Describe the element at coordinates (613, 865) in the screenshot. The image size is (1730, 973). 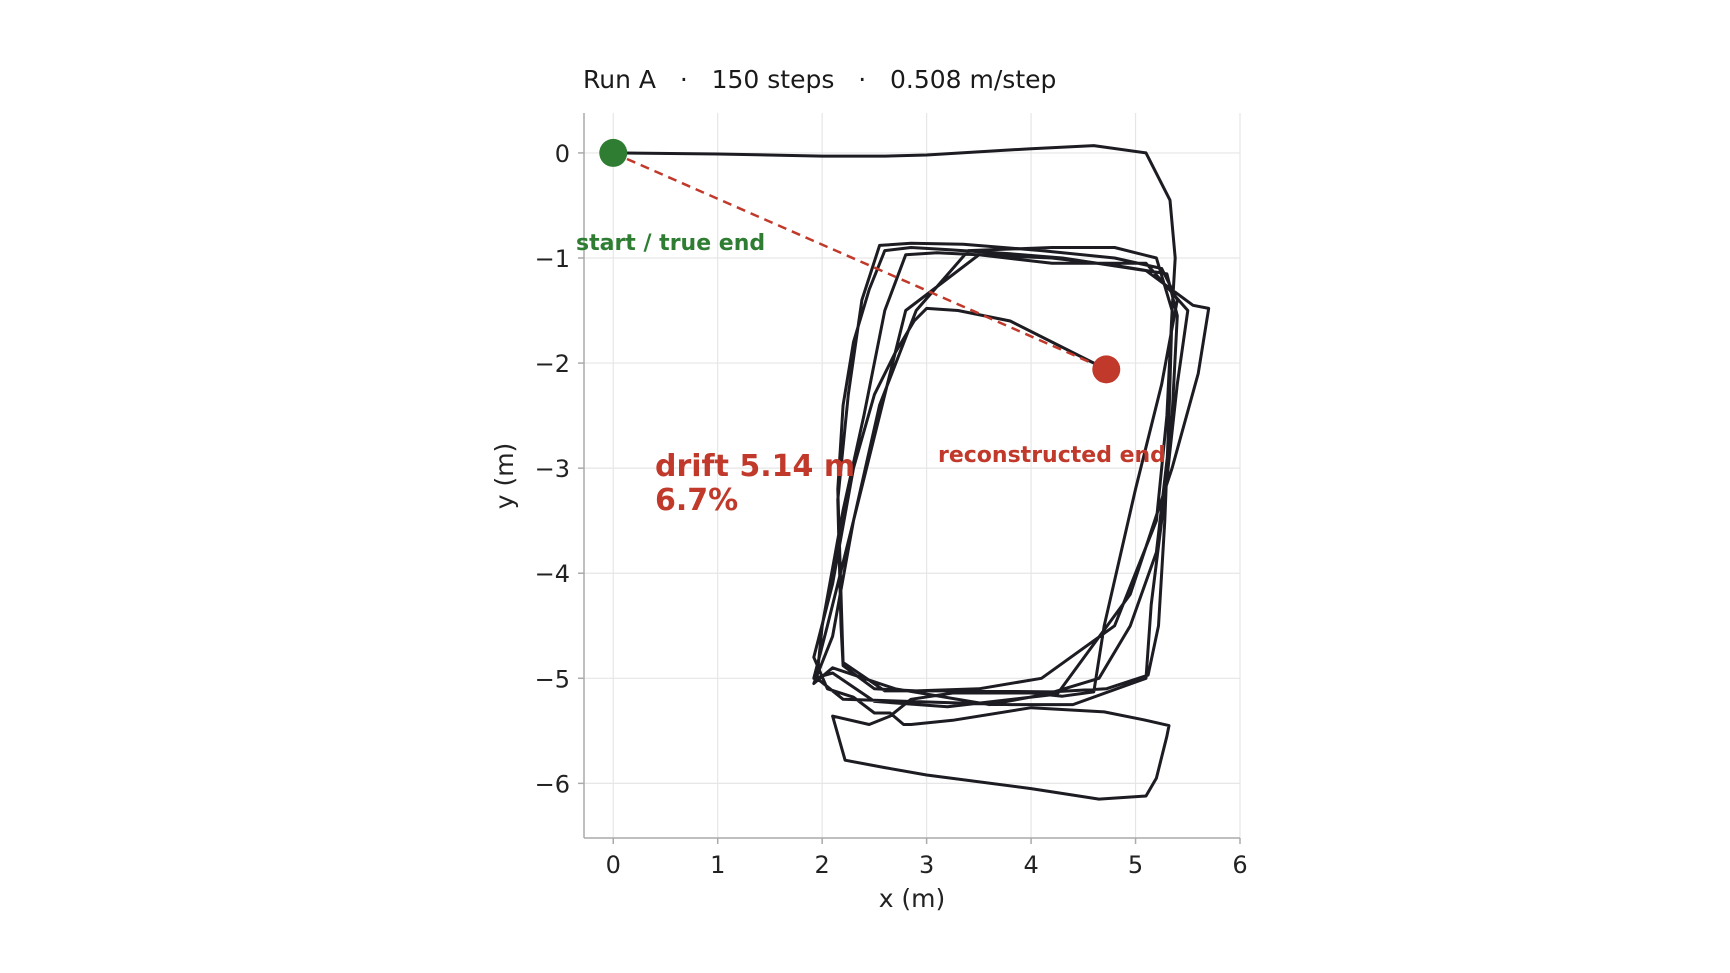
I see `x-tick-label: 0` at that location.